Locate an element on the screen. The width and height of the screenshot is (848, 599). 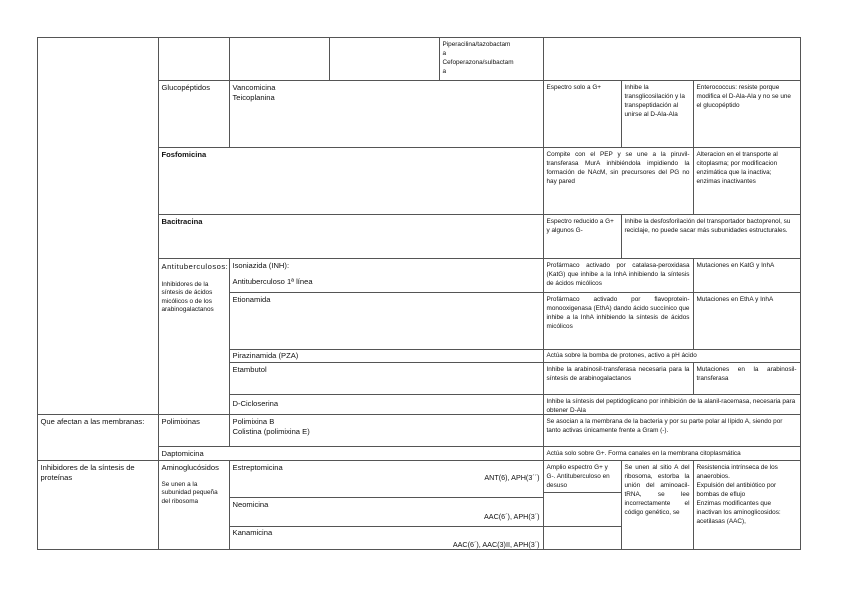
category-proteinas: Inhibidores de la síntesis de proteínas is located at coordinates (97, 504).